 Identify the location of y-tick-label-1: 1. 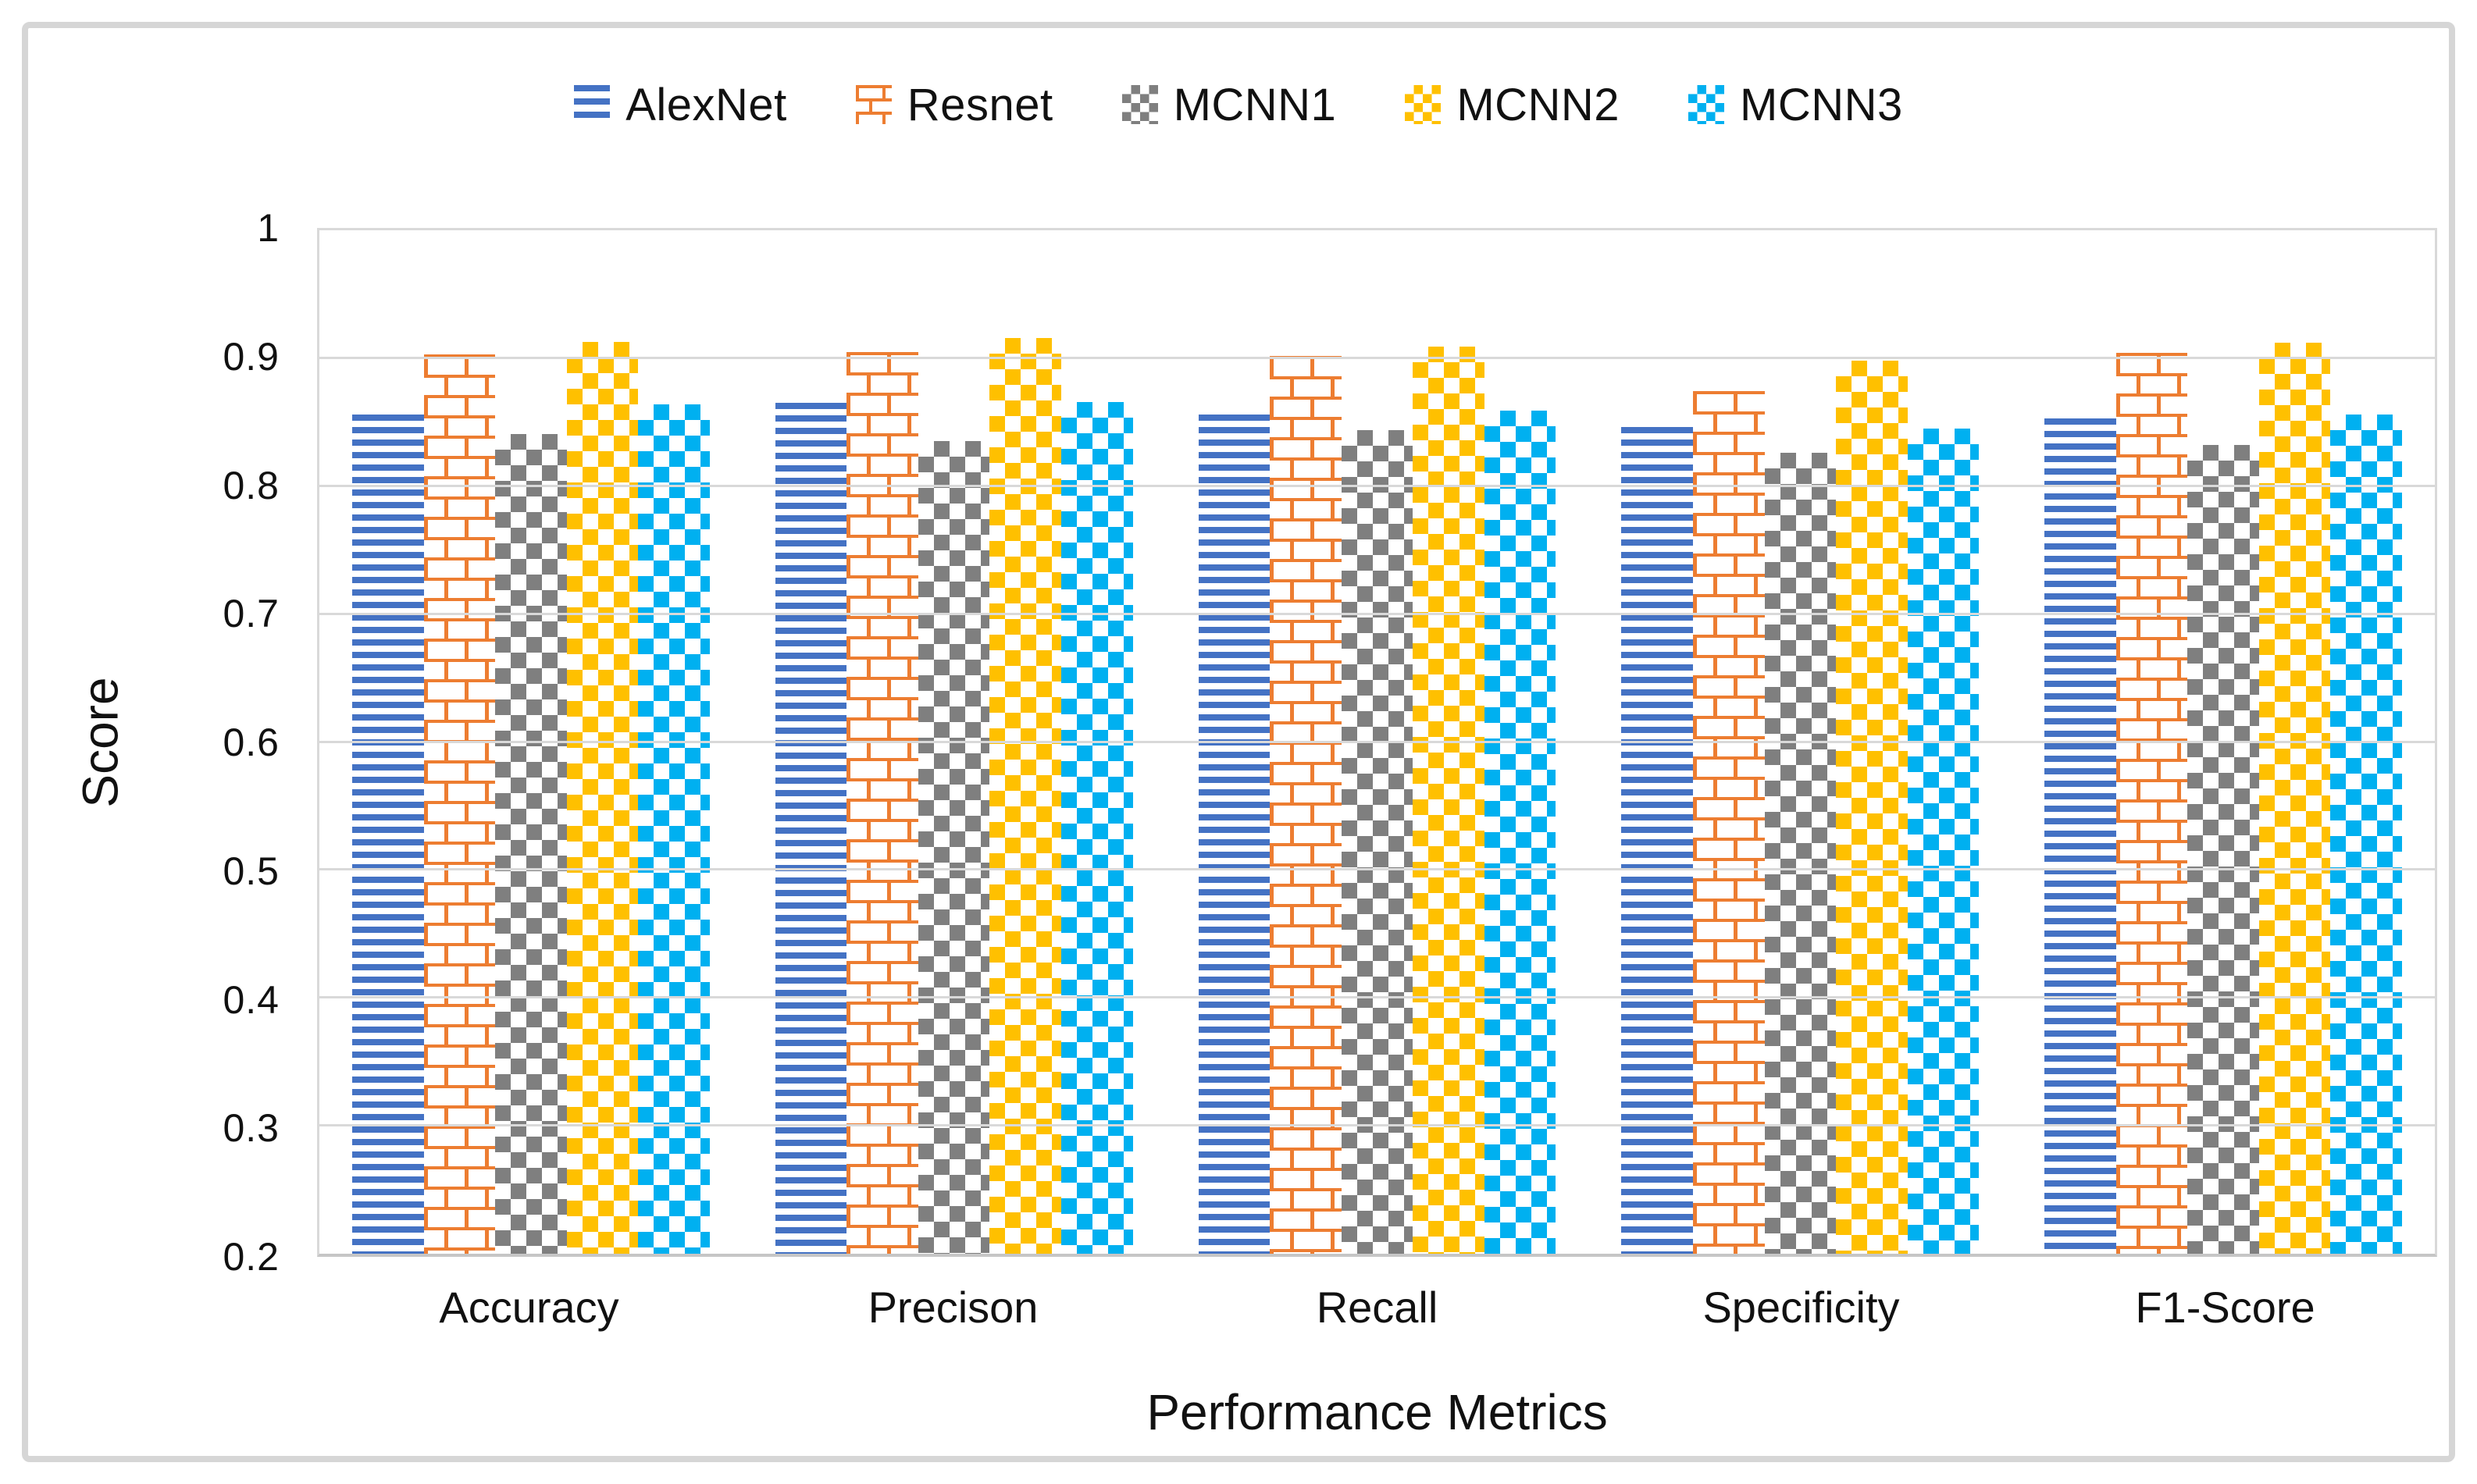
(268, 228).